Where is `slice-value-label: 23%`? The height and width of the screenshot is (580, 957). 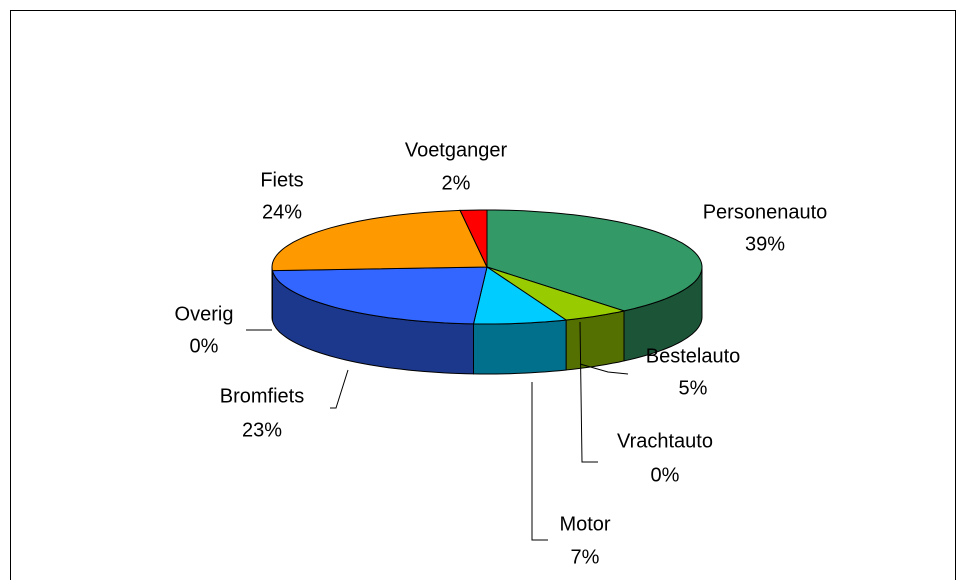 slice-value-label: 23% is located at coordinates (262, 430).